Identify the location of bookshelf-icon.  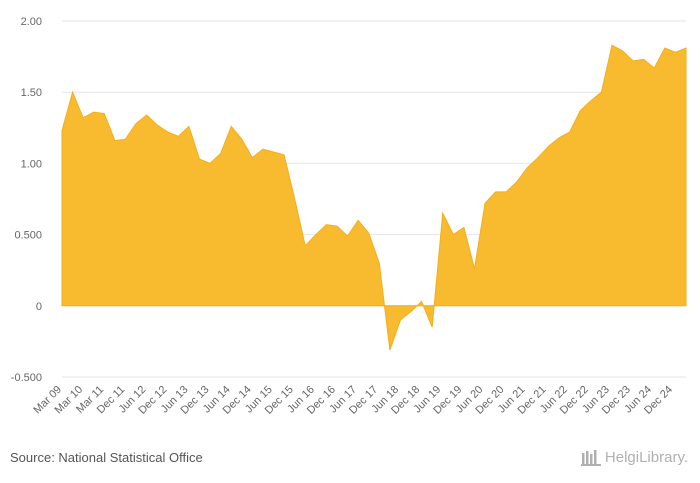
(590, 458).